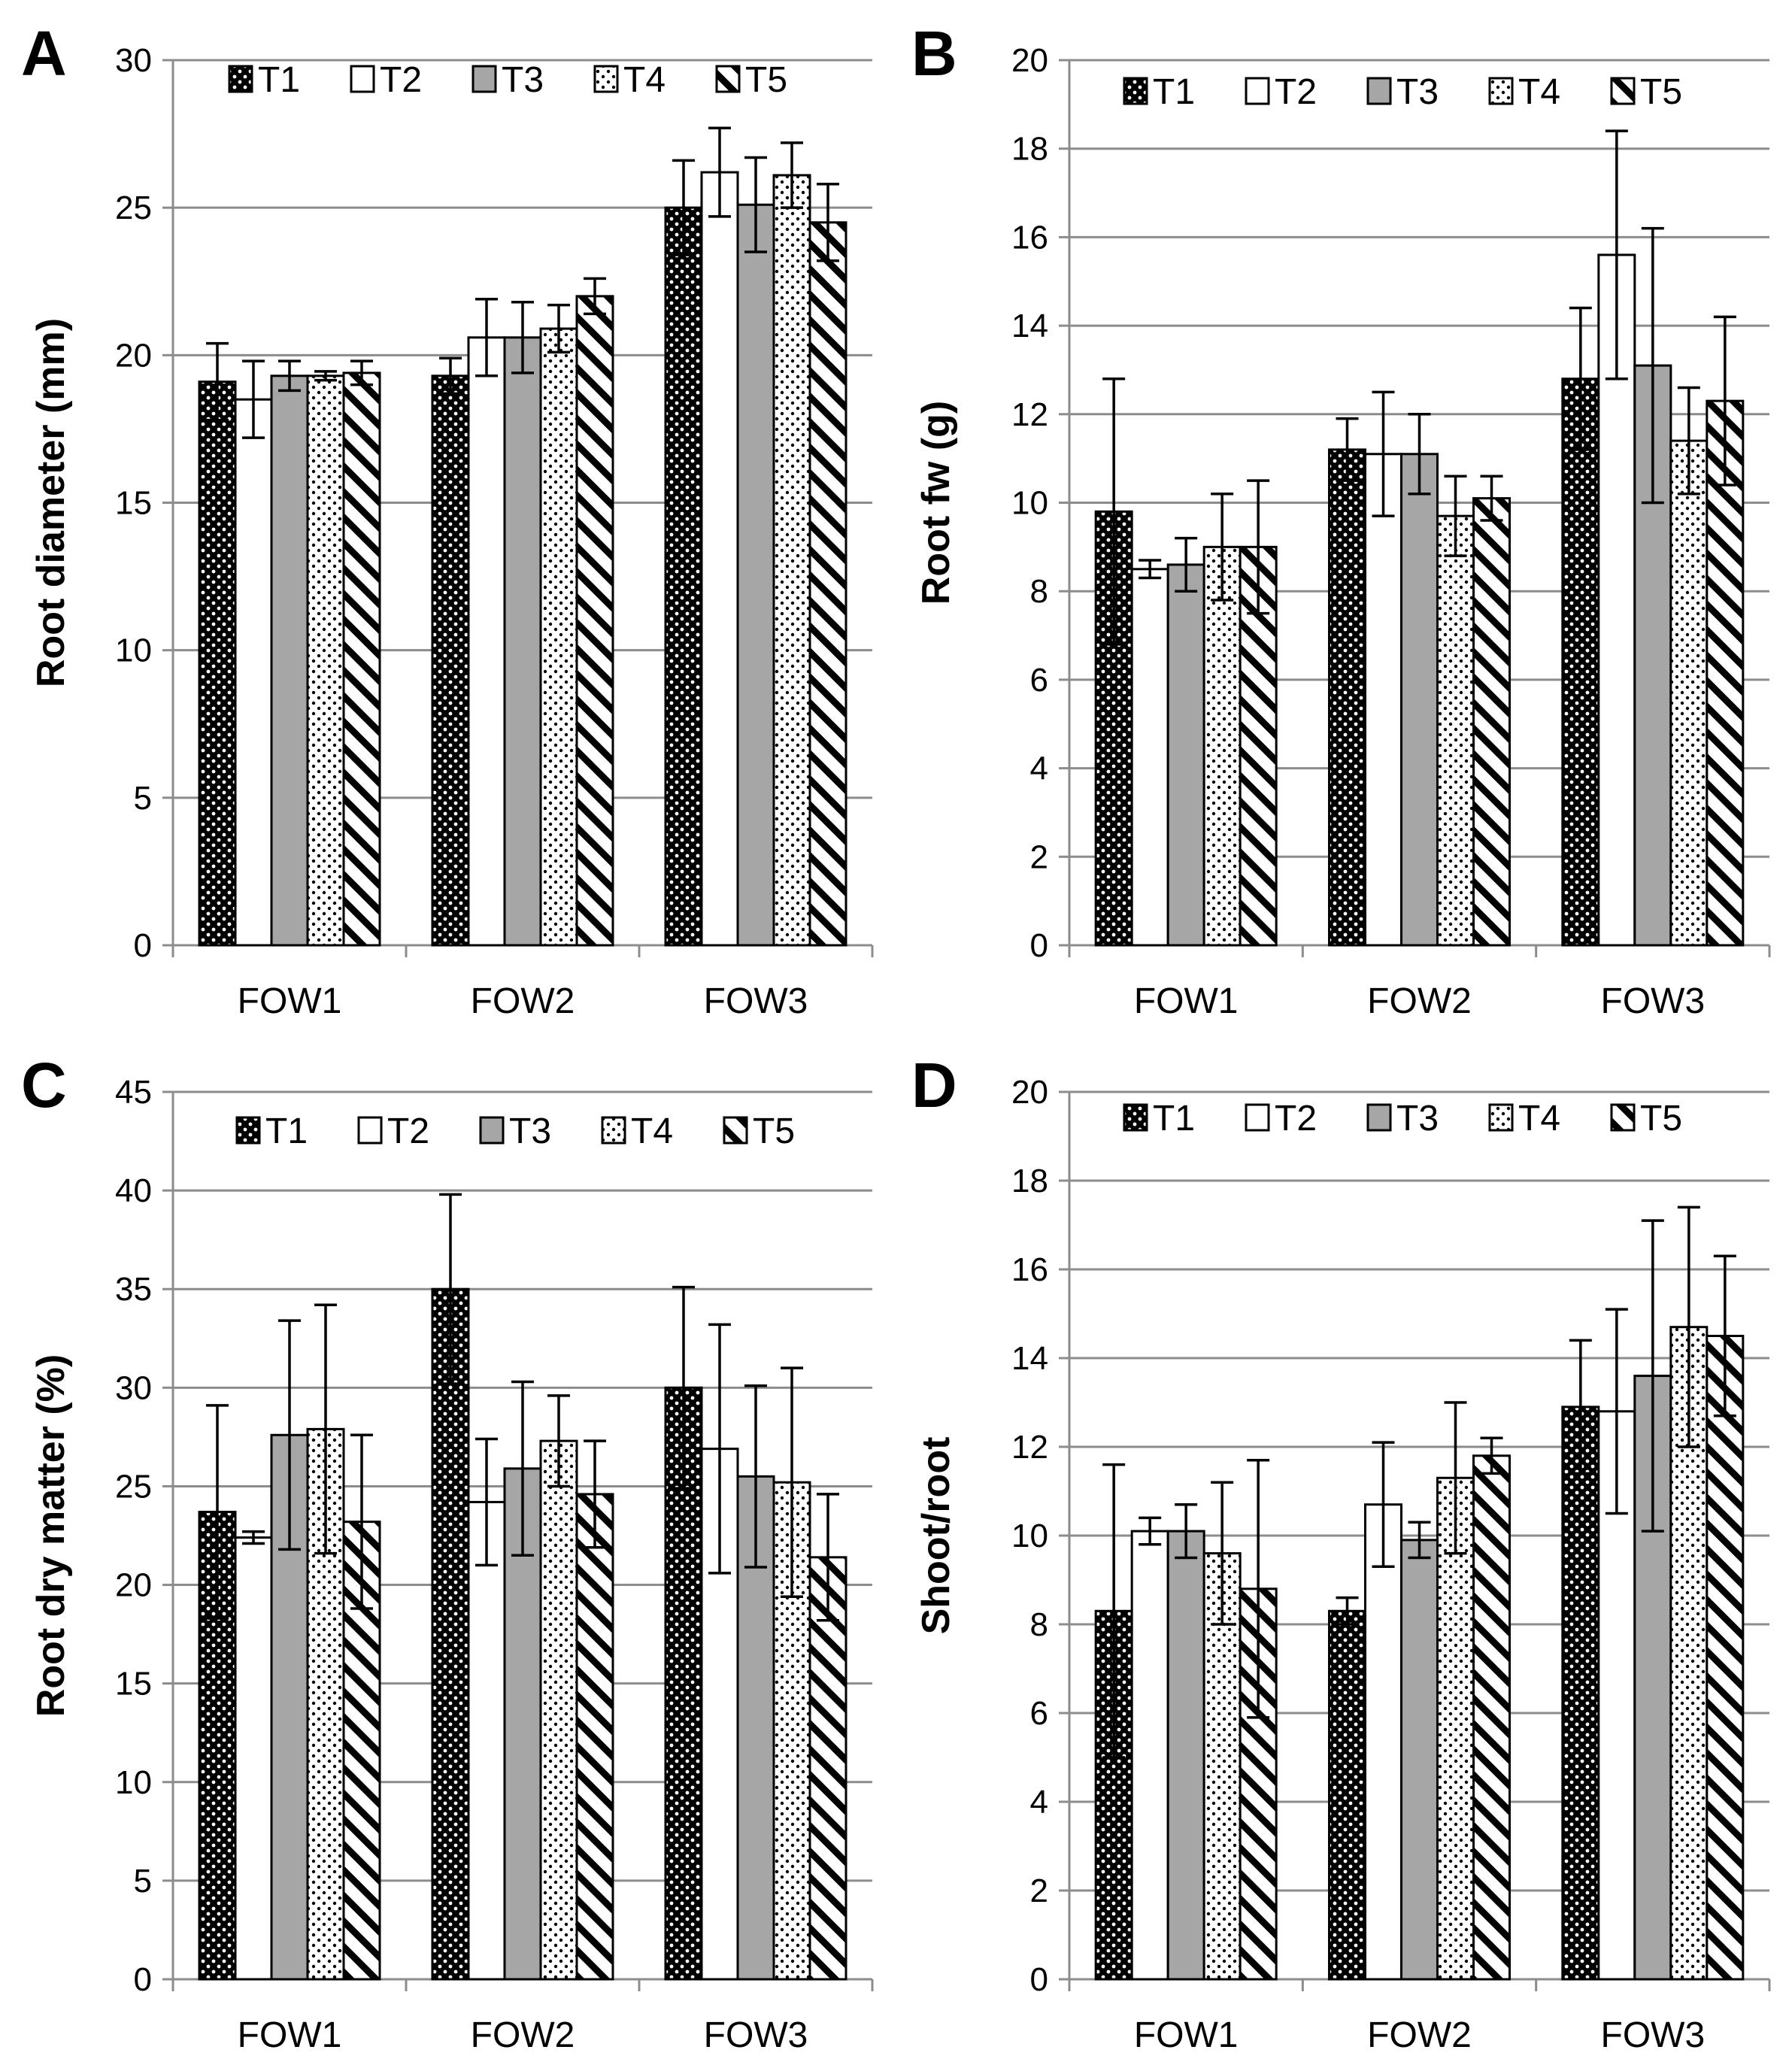 The height and width of the screenshot is (2071, 1792). Describe the element at coordinates (134, 1092) in the screenshot. I see `y-tick-label: 45` at that location.